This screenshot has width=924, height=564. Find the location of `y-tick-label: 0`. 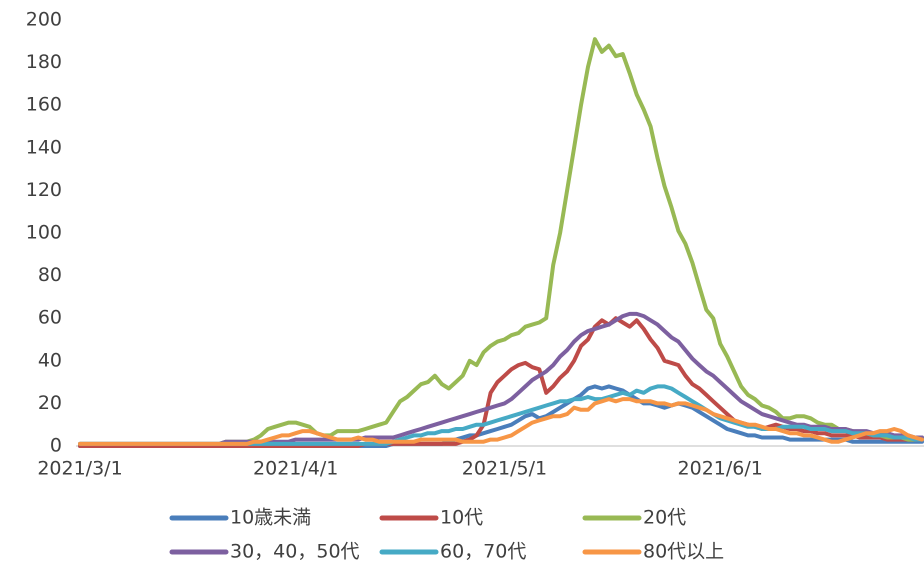

y-tick-label: 0 is located at coordinates (56, 446).